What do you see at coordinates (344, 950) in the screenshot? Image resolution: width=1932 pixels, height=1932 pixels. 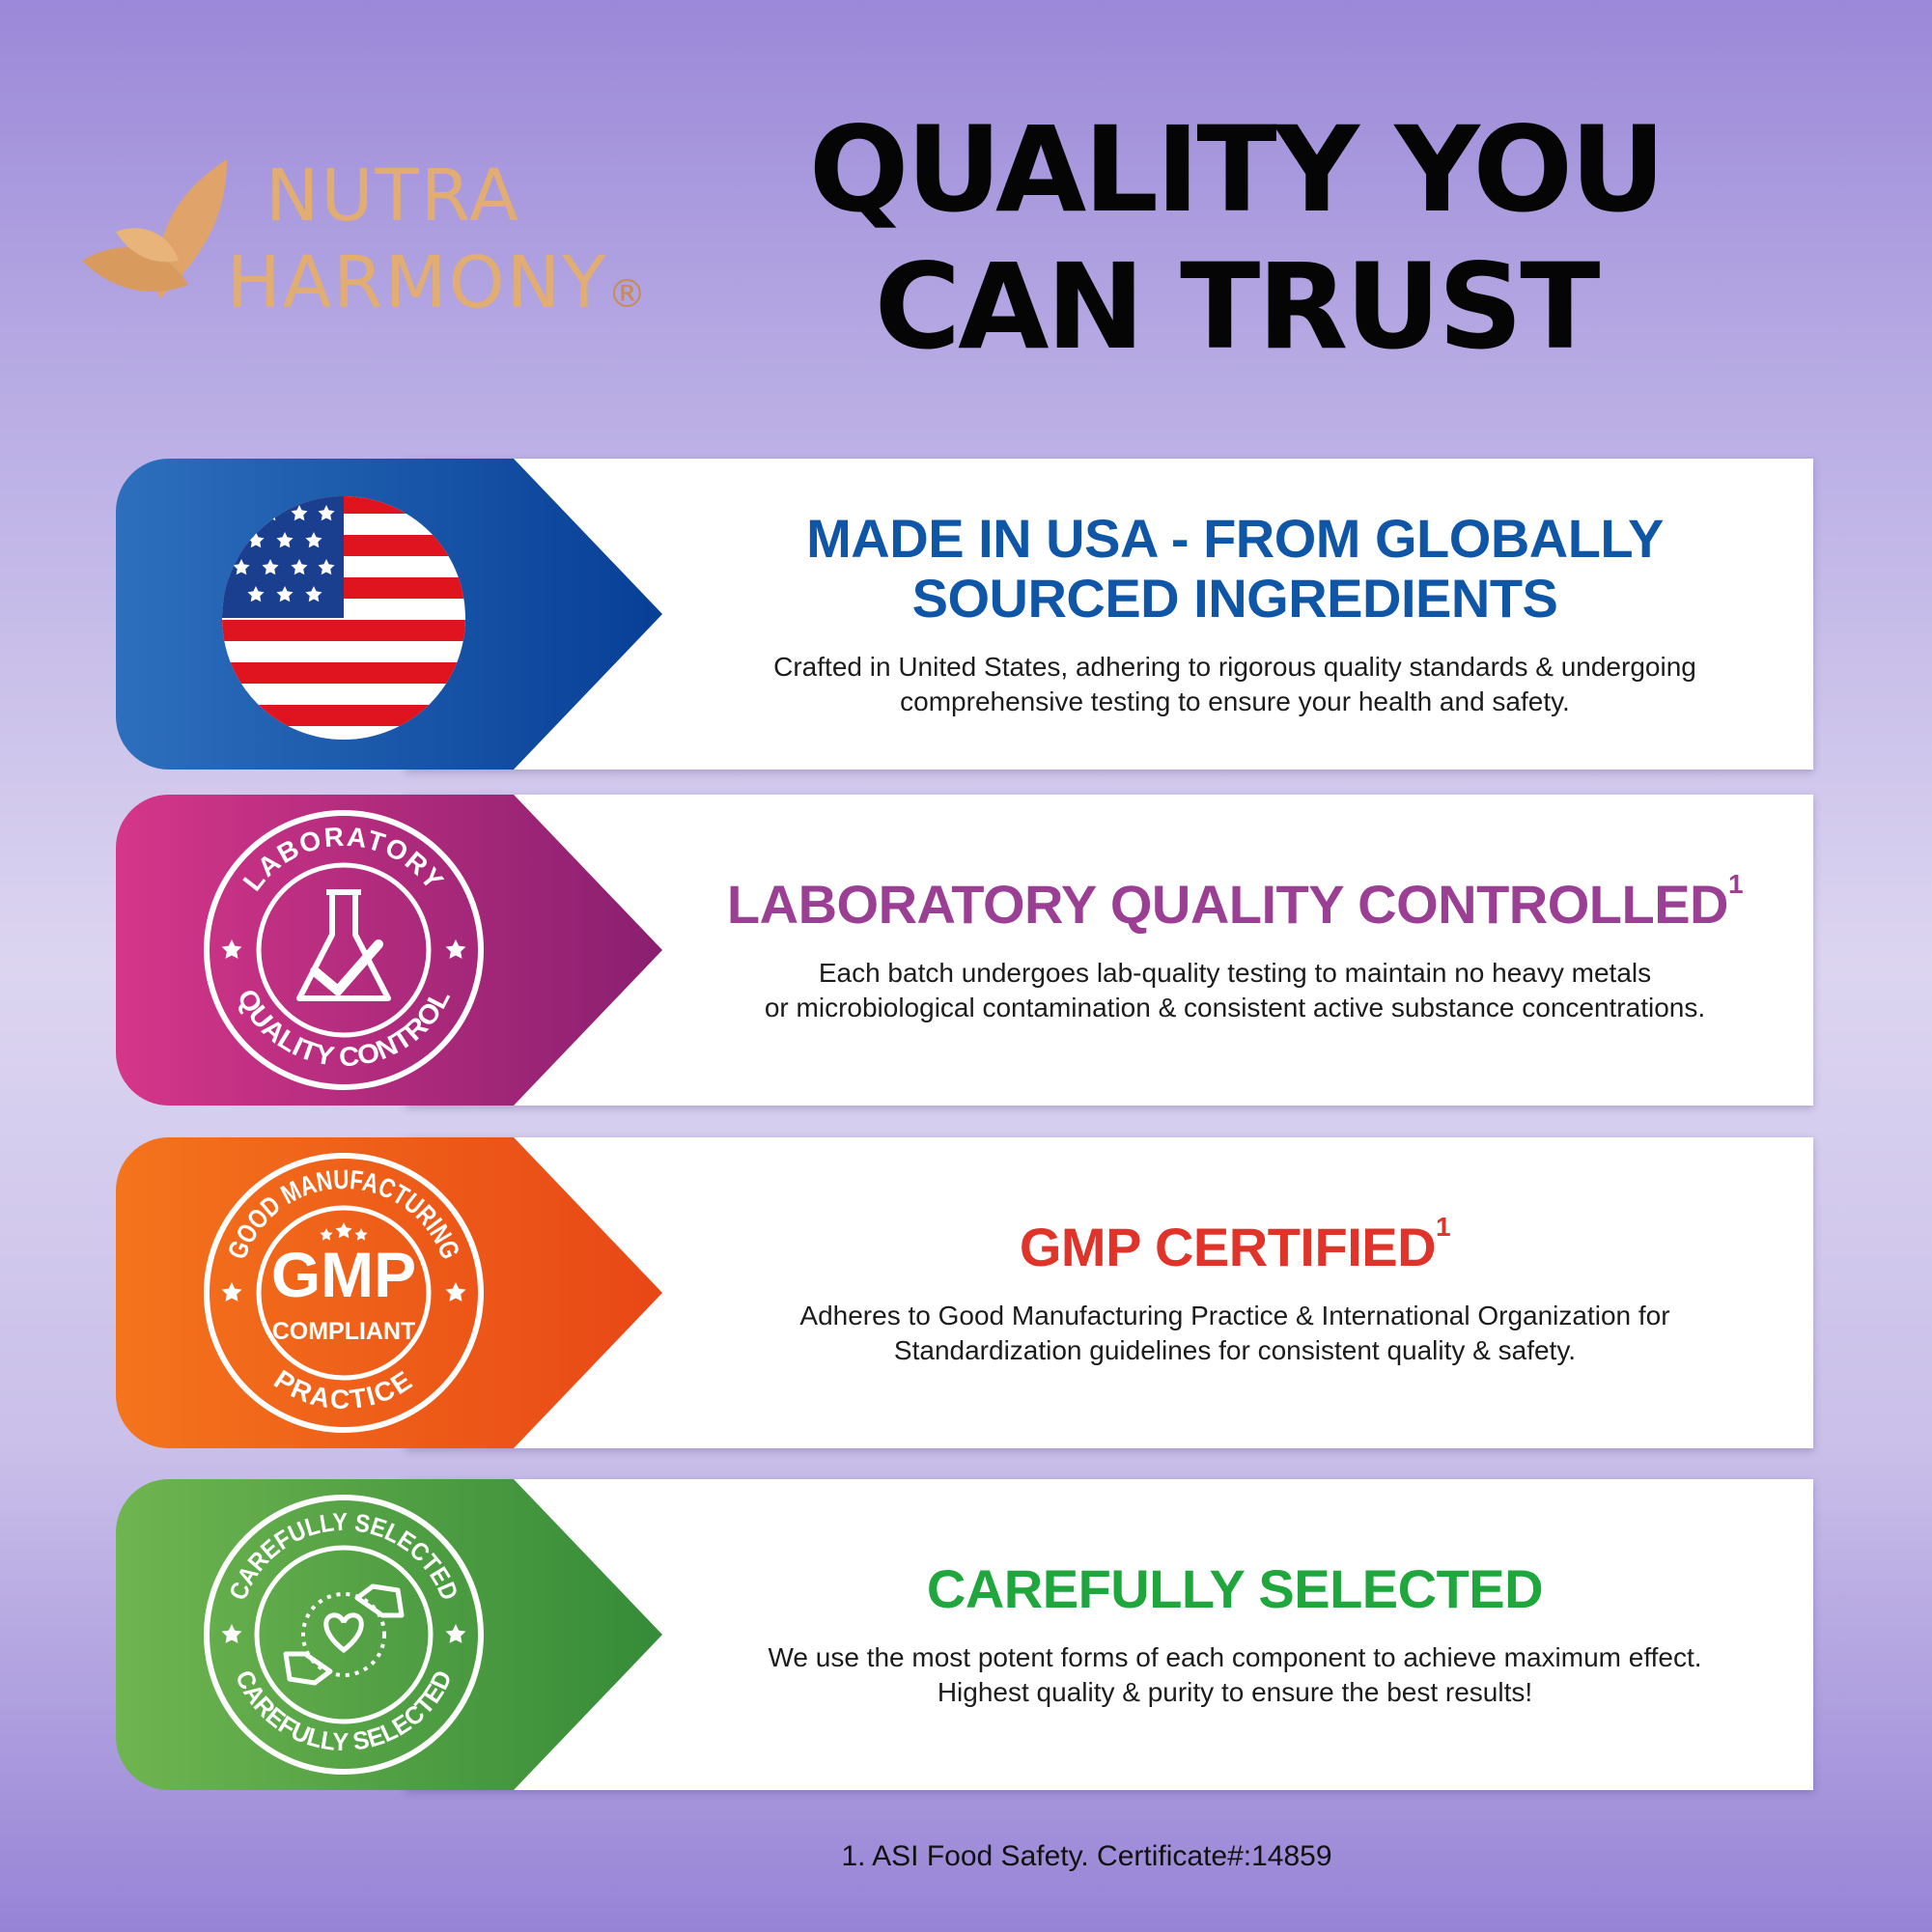 I see `lab-flask-check-icon: LABORATORY QUALITY CONTROL` at bounding box center [344, 950].